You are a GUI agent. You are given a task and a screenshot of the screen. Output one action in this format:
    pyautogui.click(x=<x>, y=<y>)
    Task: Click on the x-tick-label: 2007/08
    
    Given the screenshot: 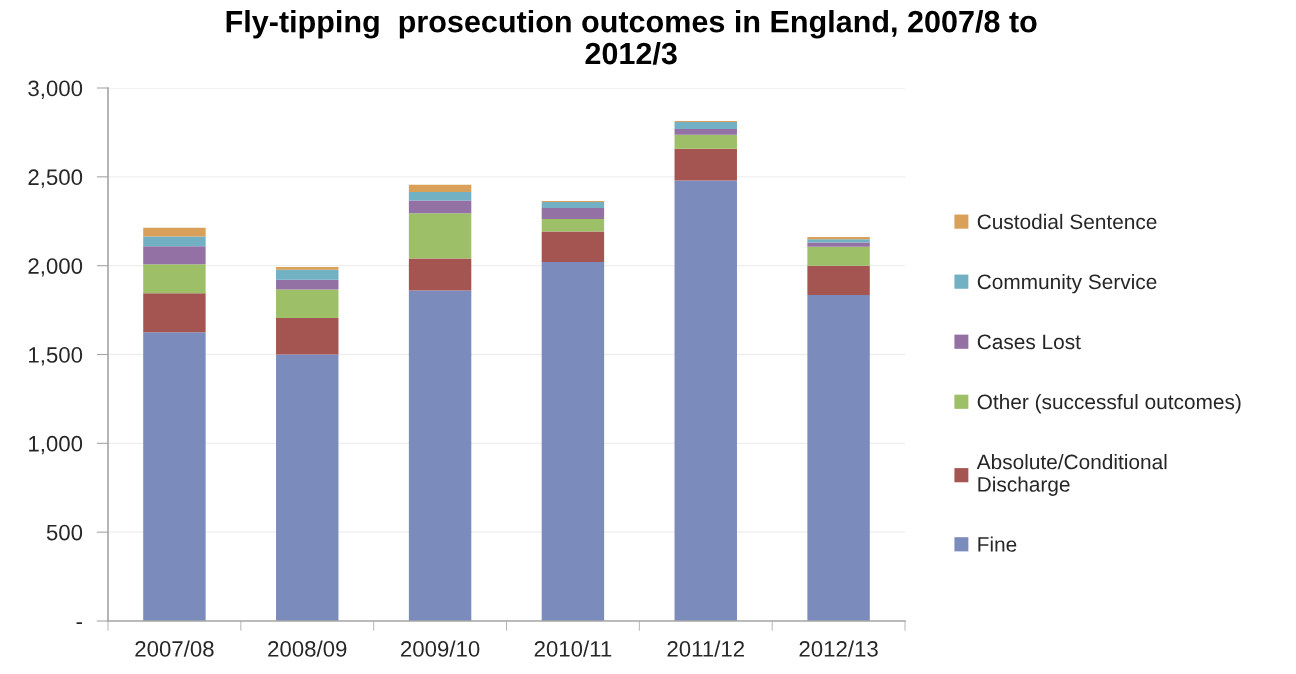 What is the action you would take?
    pyautogui.click(x=174, y=648)
    